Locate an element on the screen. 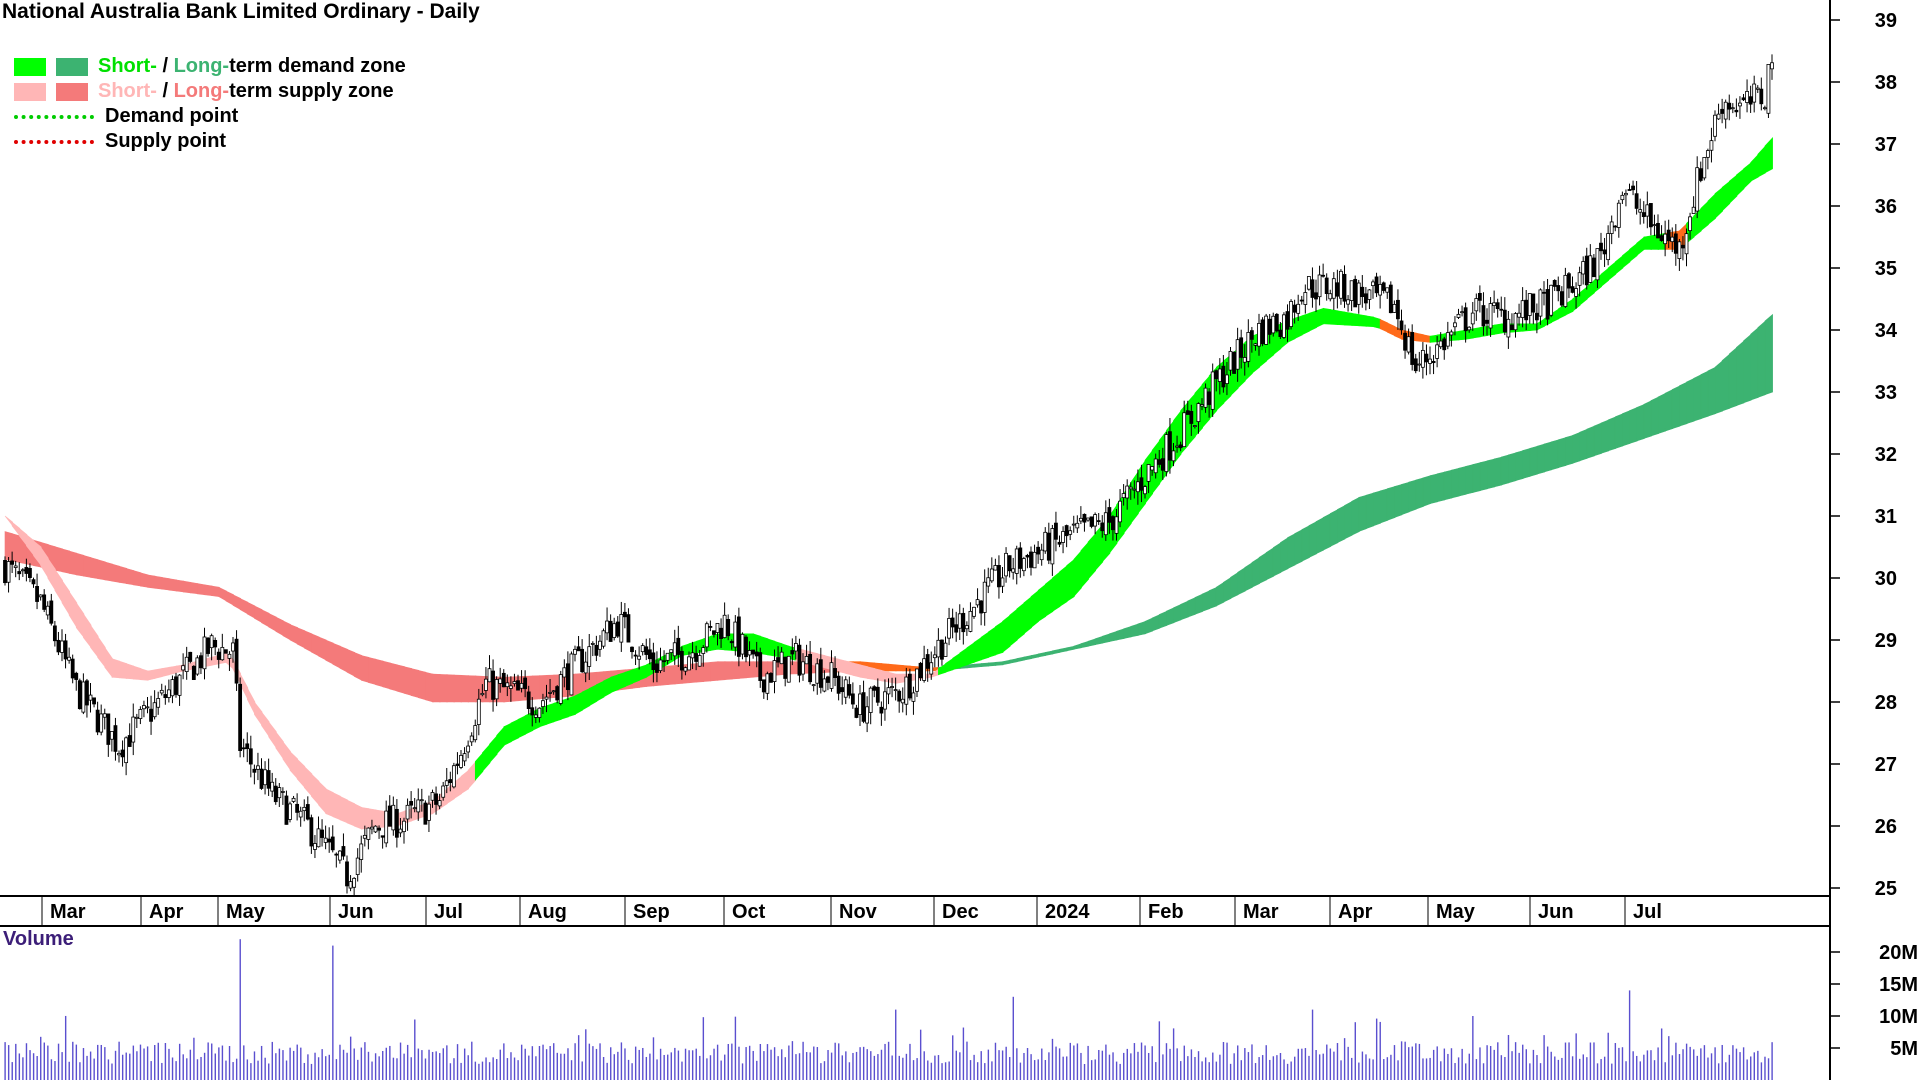  legend-demand-zone: Short- / Long-term demand zone is located at coordinates (210, 66).